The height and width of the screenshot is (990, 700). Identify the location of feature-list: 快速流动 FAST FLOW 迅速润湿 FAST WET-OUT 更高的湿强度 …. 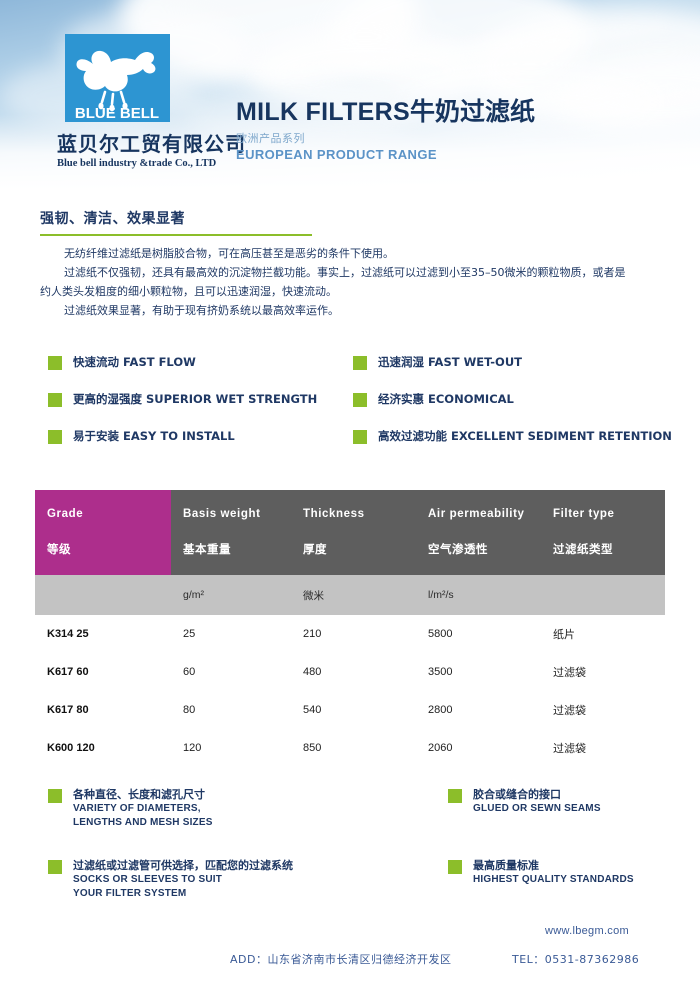
(360, 410).